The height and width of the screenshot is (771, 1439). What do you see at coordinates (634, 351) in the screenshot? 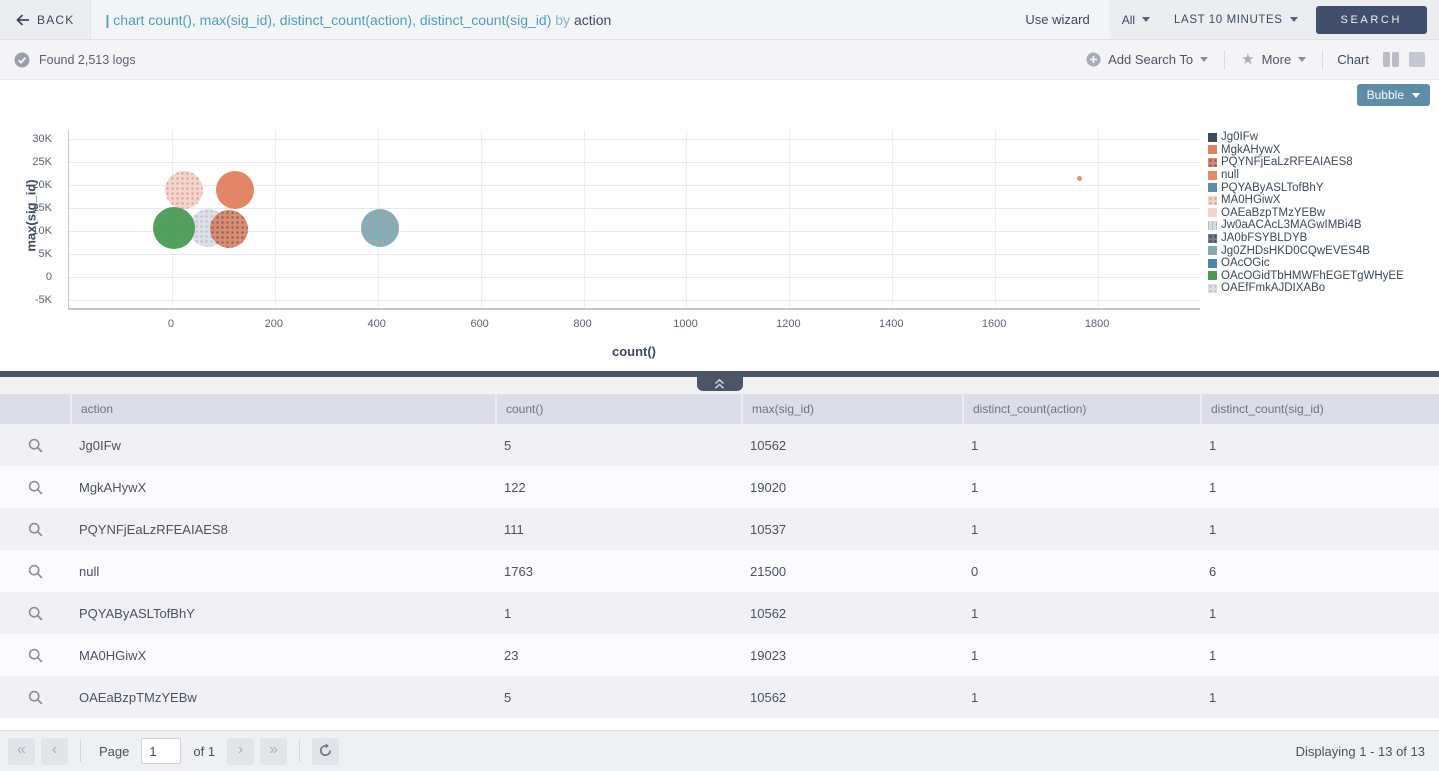
I see `x-axis-title: count()` at bounding box center [634, 351].